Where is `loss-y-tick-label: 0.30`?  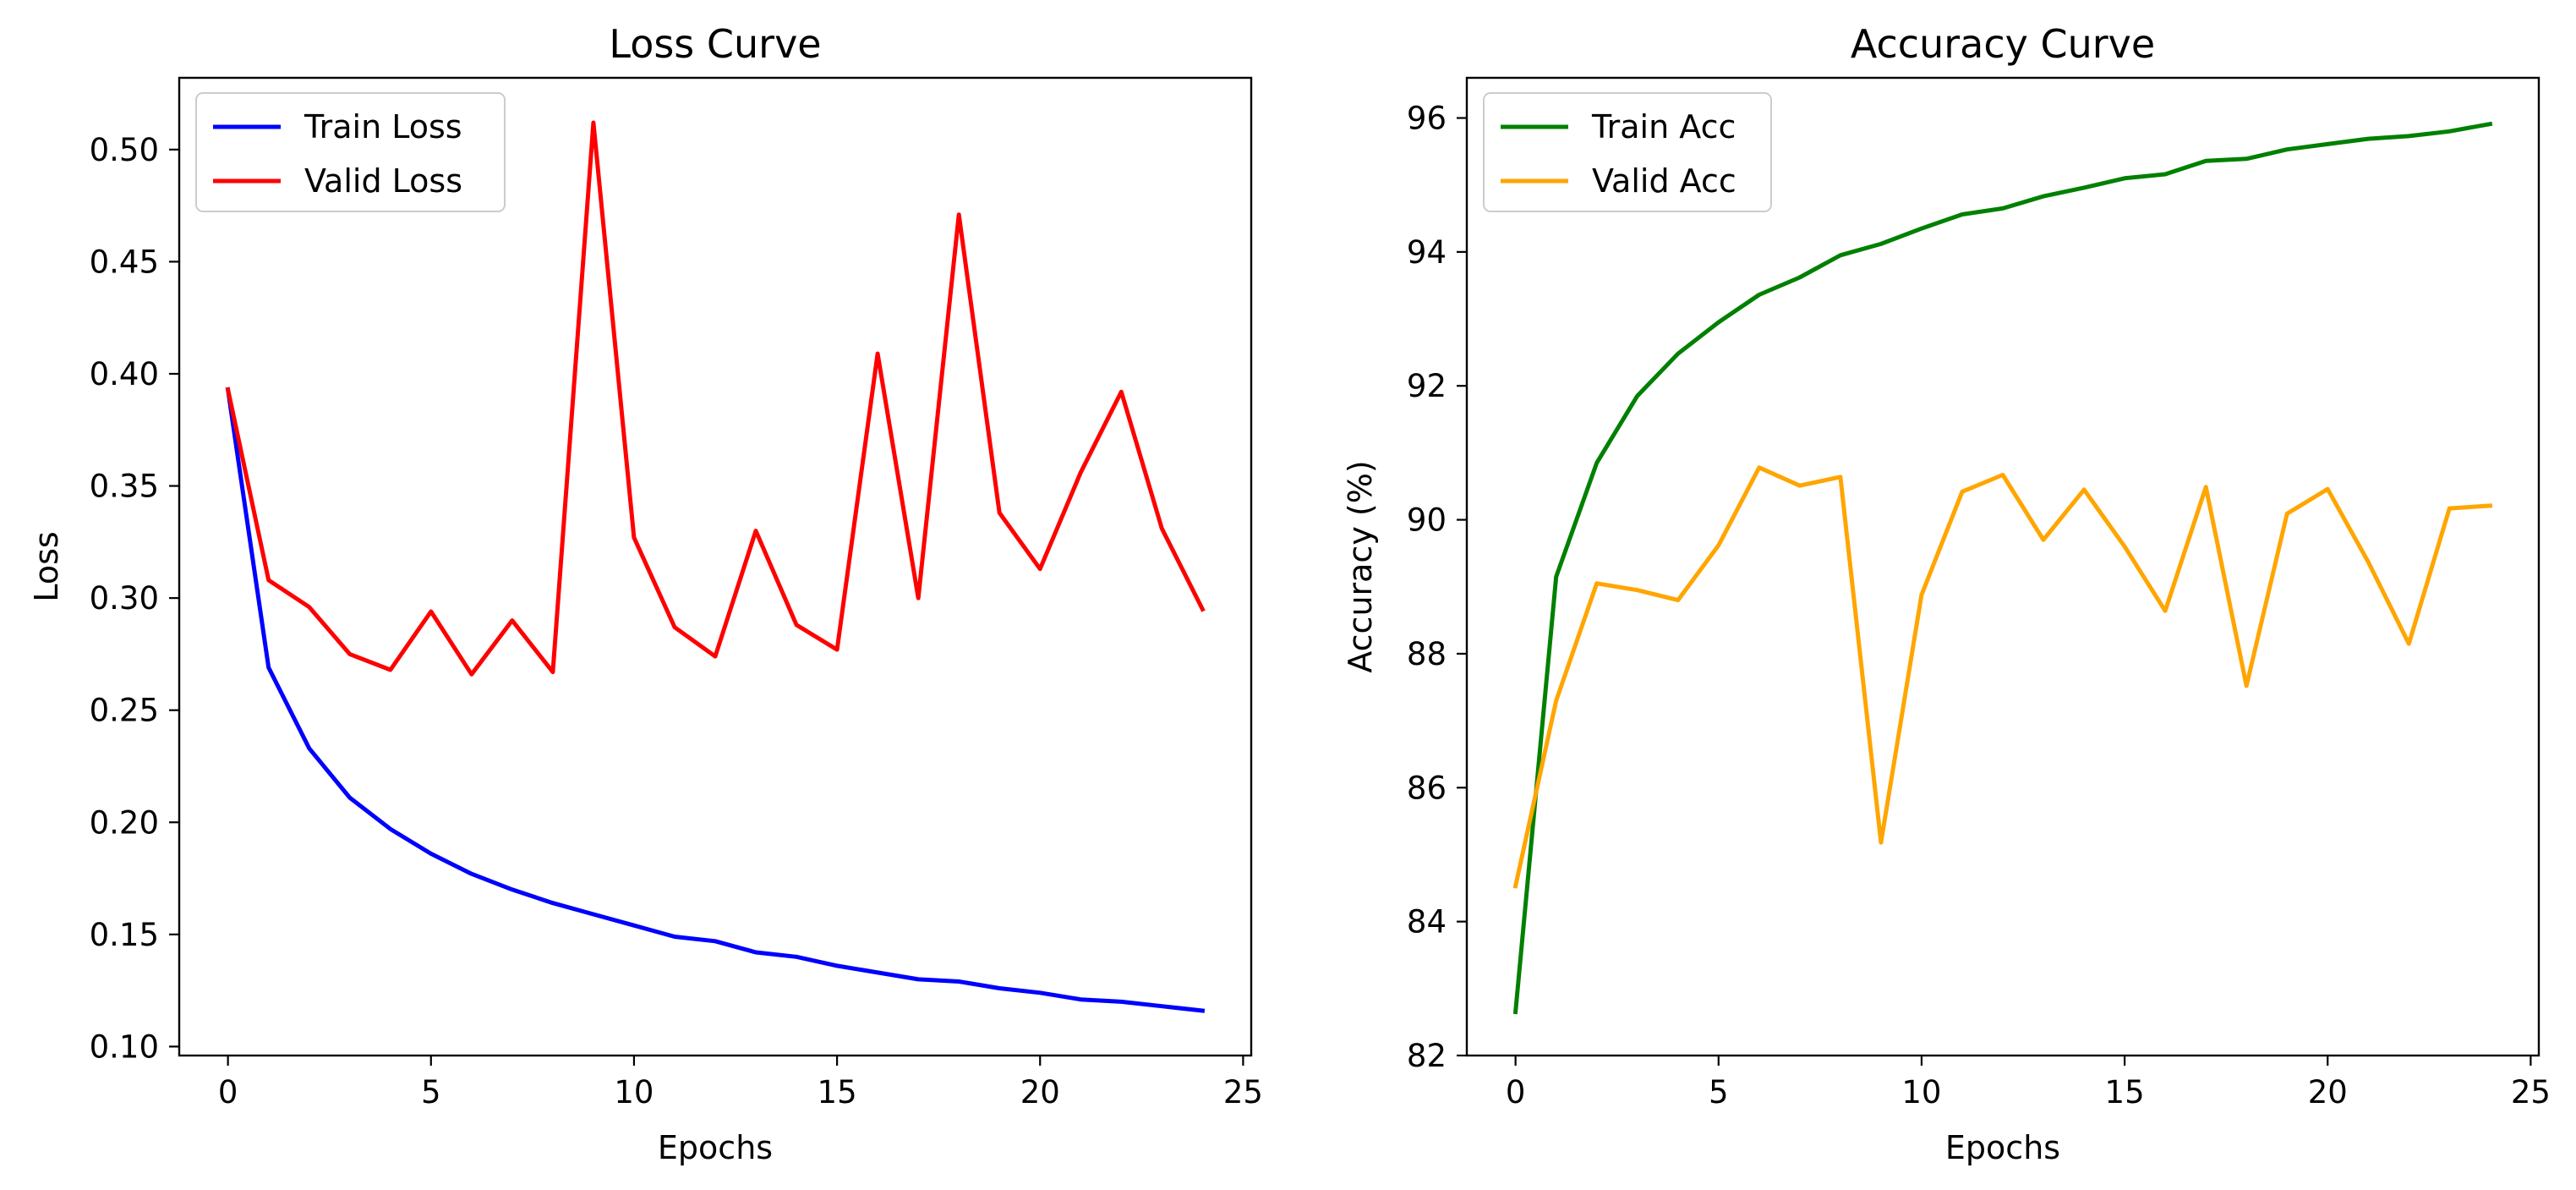
loss-y-tick-label: 0.30 is located at coordinates (125, 598).